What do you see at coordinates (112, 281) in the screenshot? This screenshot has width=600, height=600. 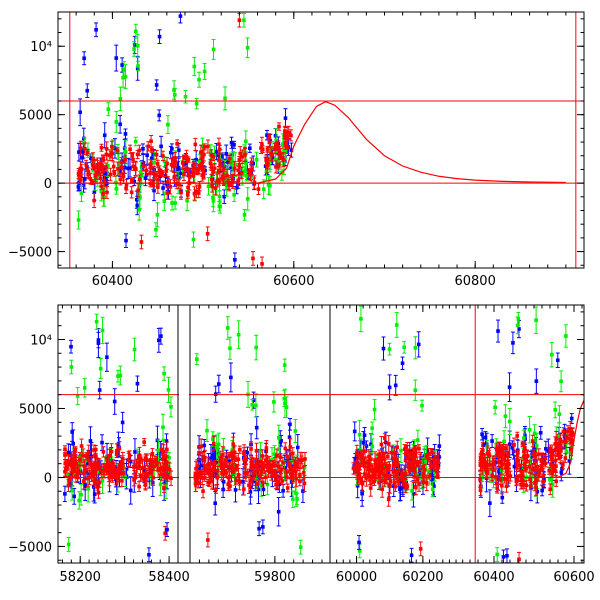 I see `x-tick-label: 60400` at bounding box center [112, 281].